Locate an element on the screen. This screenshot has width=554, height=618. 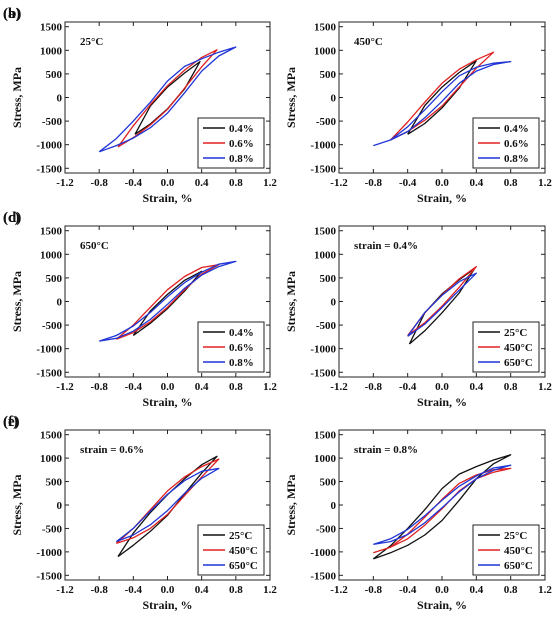
panel-label: (b) is located at coordinates (12, 14).